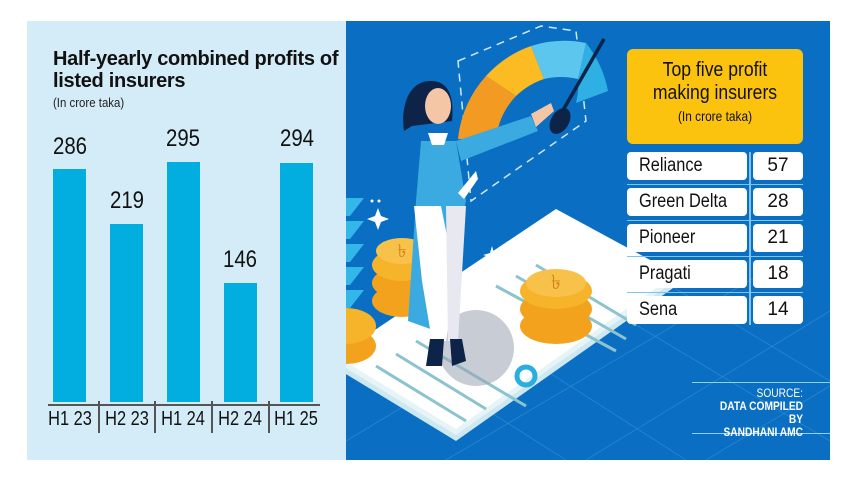  I want to click on insurer-profit-cell: 18, so click(778, 274).